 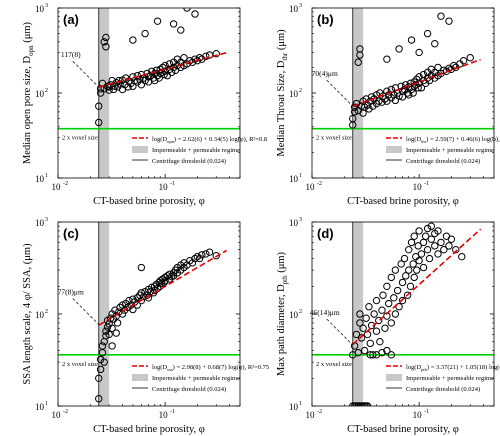 What do you see at coordinates (282, 93) in the screenshot?
I see `y-axis-label: Median Throat Size, Dthr (μm)` at bounding box center [282, 93].